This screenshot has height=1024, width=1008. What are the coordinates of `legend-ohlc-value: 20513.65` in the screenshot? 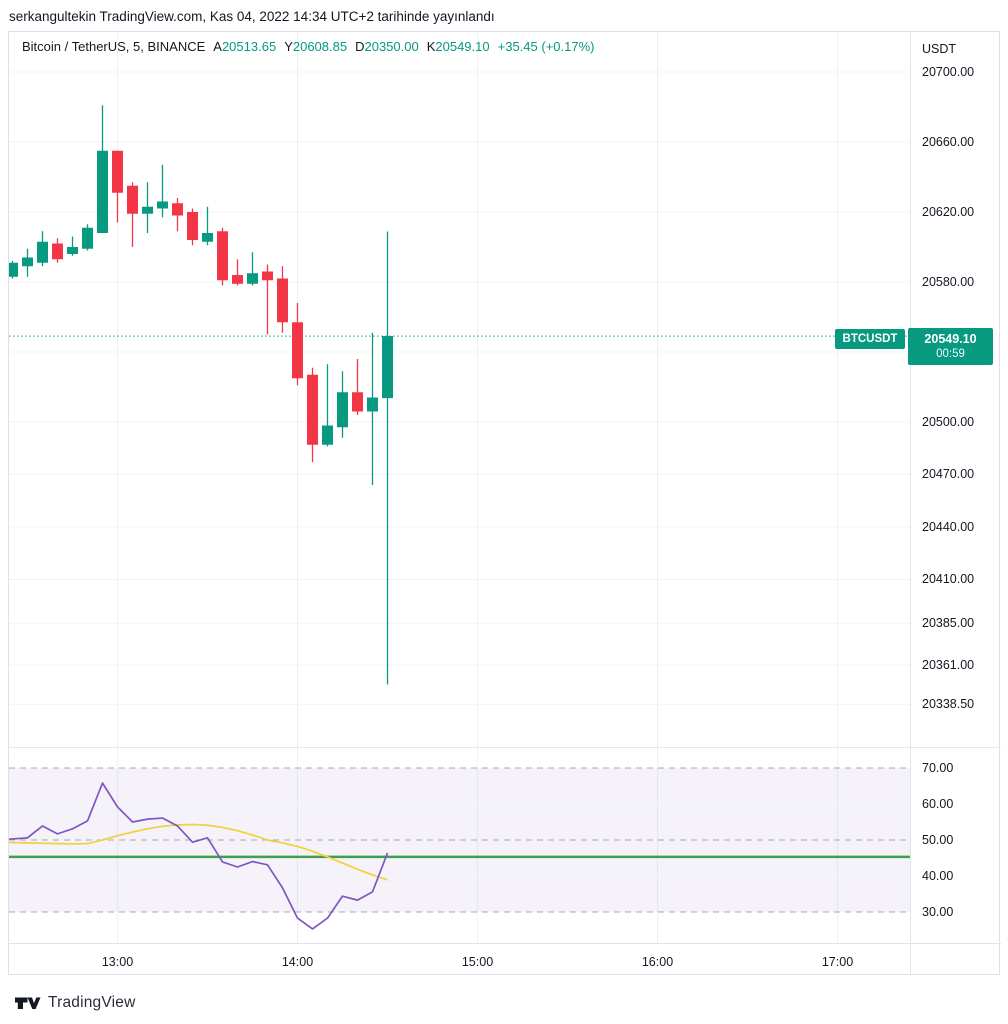 It's located at (249, 46).